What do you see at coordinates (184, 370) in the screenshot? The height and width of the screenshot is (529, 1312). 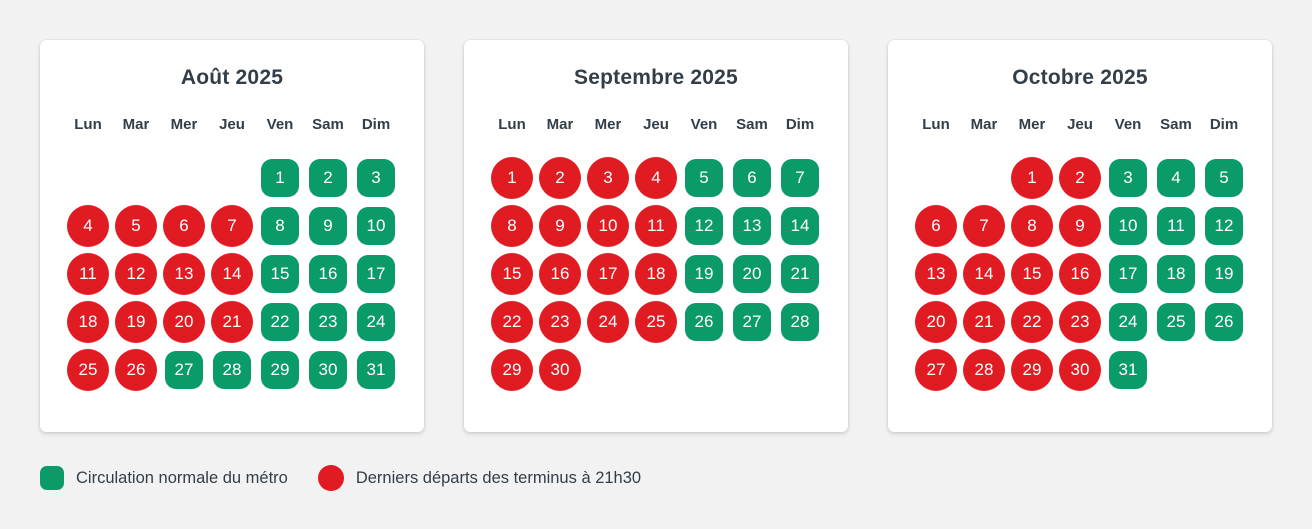 I see `day-cell-normal-service: 27` at bounding box center [184, 370].